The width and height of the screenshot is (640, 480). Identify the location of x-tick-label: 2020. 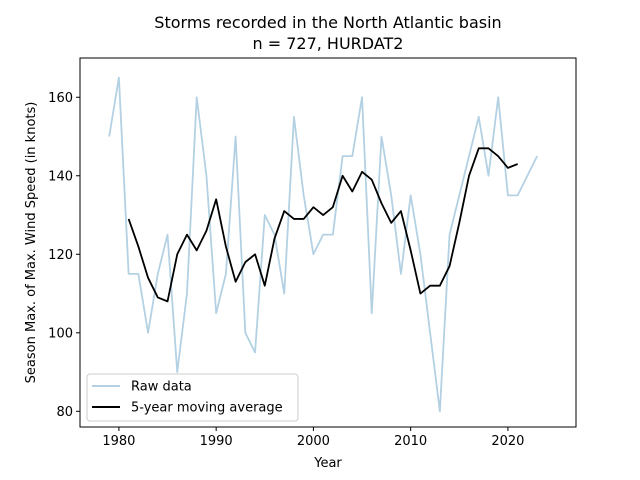
(507, 441).